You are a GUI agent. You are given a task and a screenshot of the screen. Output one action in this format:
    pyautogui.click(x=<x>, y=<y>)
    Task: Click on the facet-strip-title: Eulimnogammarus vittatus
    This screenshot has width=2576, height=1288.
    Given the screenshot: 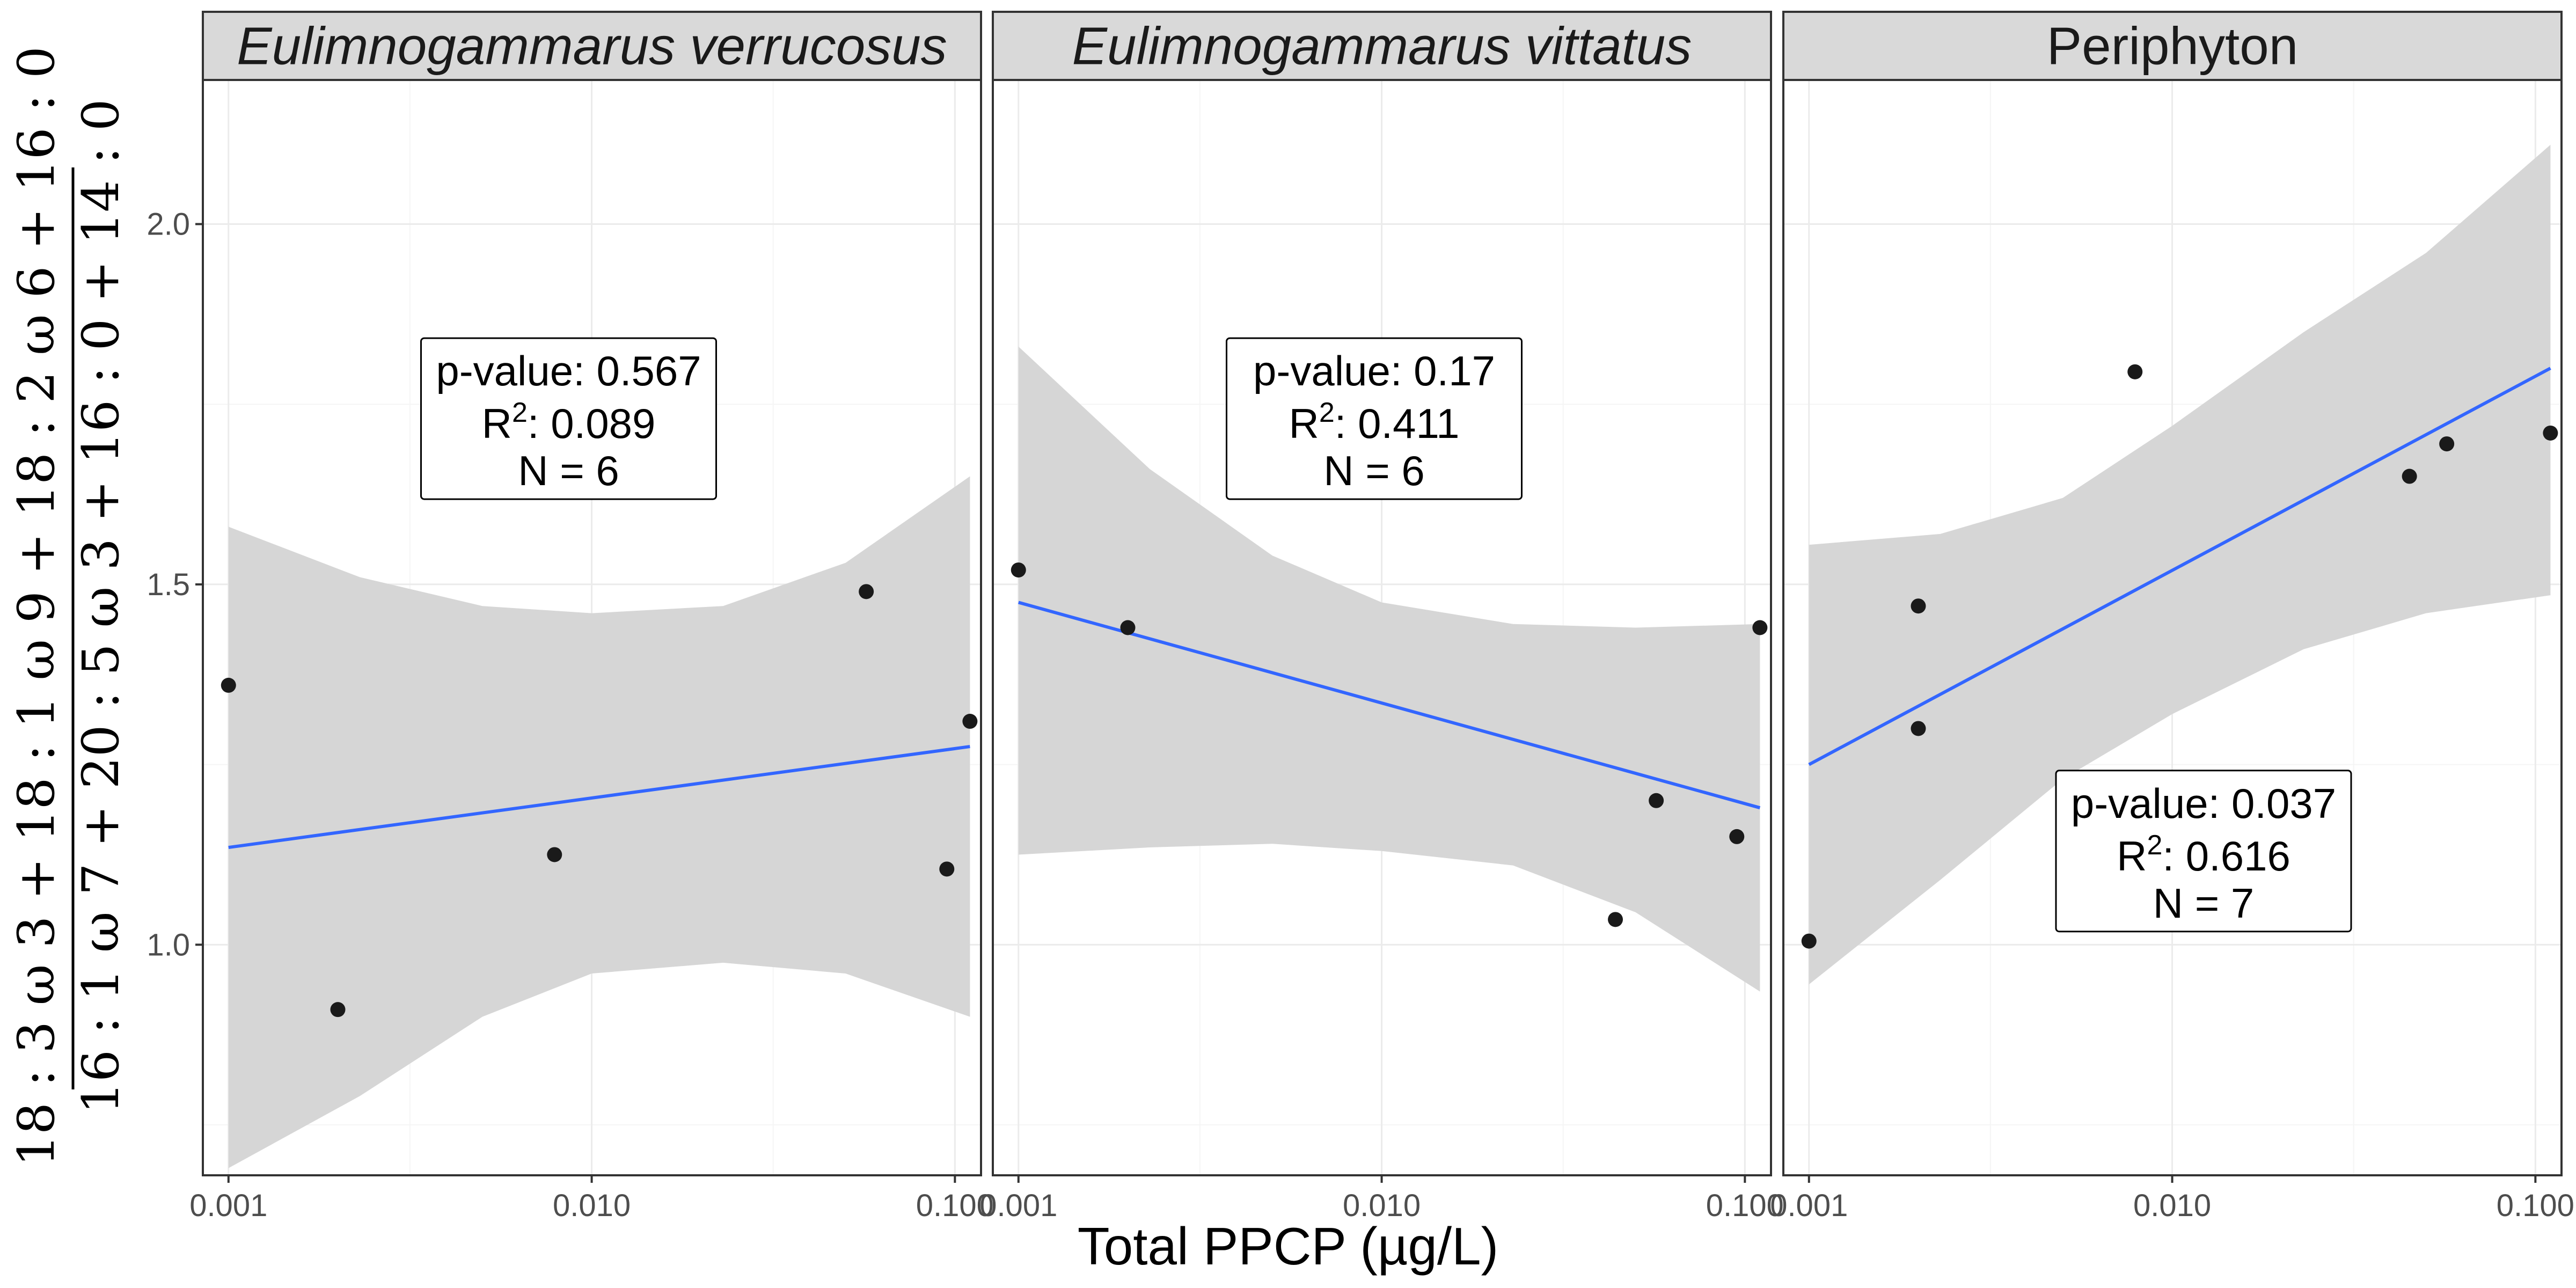 What is the action you would take?
    pyautogui.click(x=1382, y=46)
    